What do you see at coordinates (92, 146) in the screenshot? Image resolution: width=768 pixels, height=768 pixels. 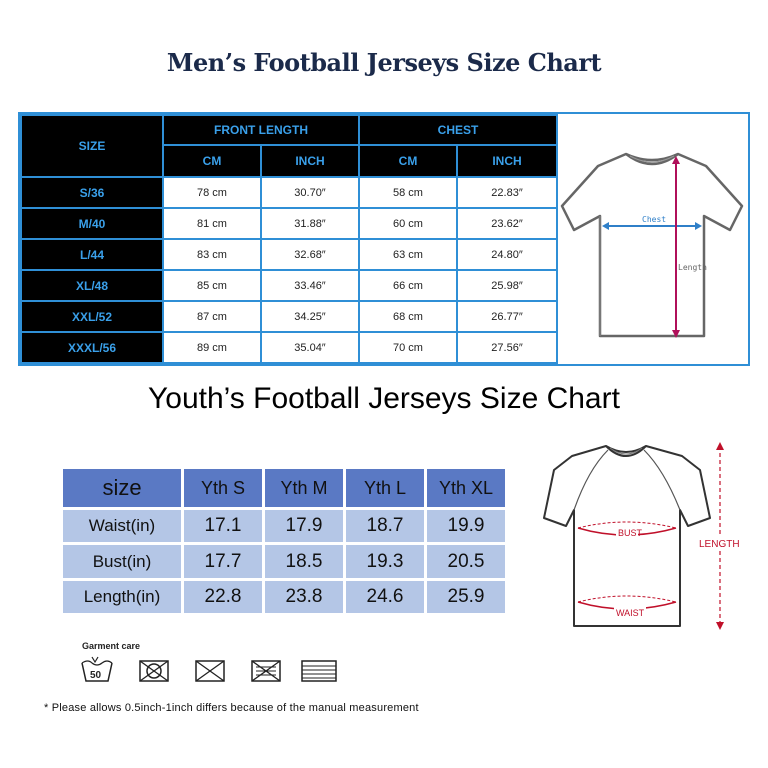 I see `men-header-size: SIZE` at bounding box center [92, 146].